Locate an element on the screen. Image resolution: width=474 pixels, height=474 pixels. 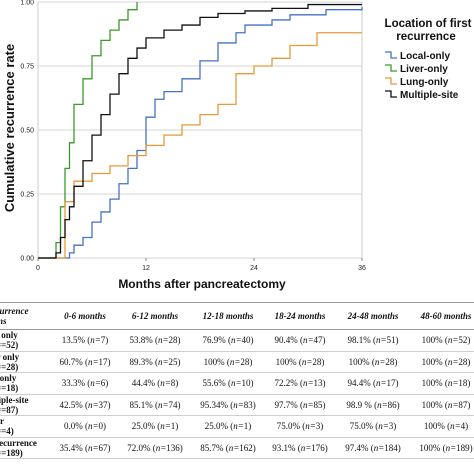
table-cell: 42.5% (n=37) is located at coordinates (85, 405).